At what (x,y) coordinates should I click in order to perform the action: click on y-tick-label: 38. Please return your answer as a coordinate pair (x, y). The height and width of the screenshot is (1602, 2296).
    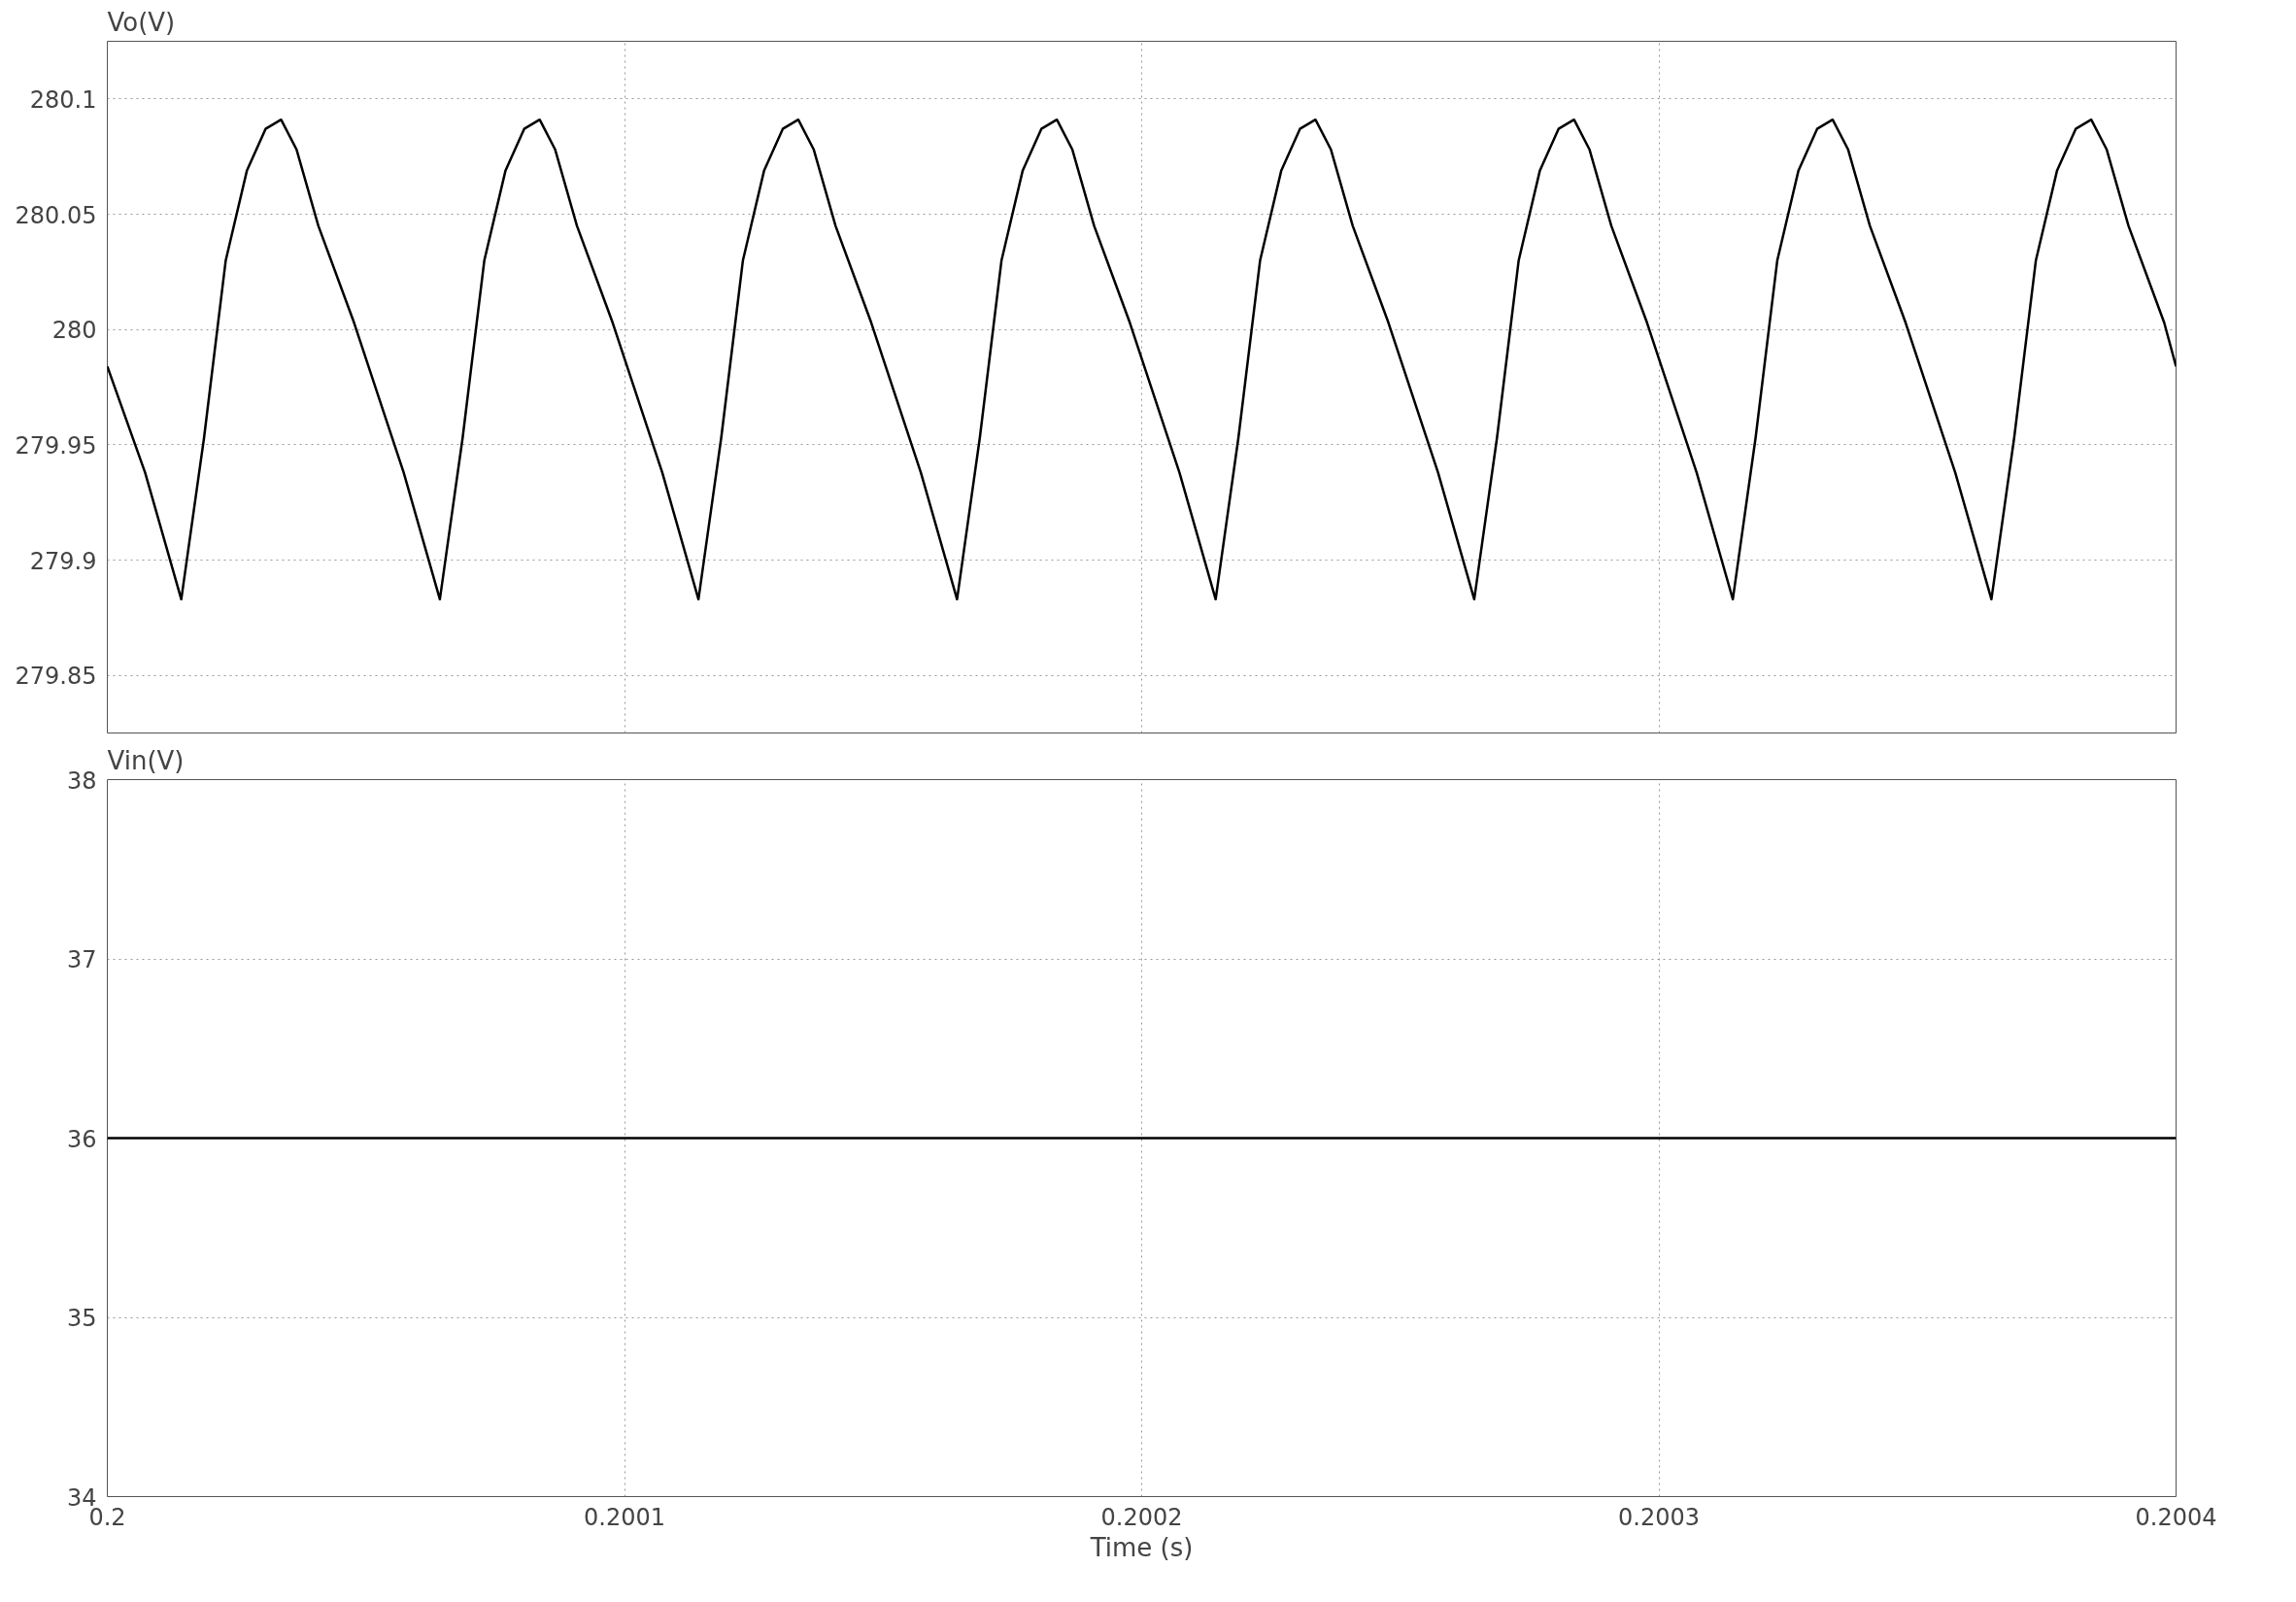
    Looking at the image, I should click on (81, 781).